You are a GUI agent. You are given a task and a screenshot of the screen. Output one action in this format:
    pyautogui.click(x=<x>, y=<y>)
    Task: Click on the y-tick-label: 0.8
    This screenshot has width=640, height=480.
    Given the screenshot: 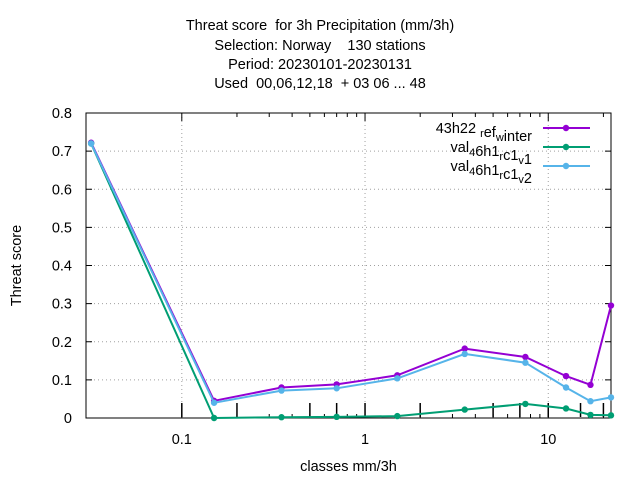 What is the action you would take?
    pyautogui.click(x=62, y=114)
    